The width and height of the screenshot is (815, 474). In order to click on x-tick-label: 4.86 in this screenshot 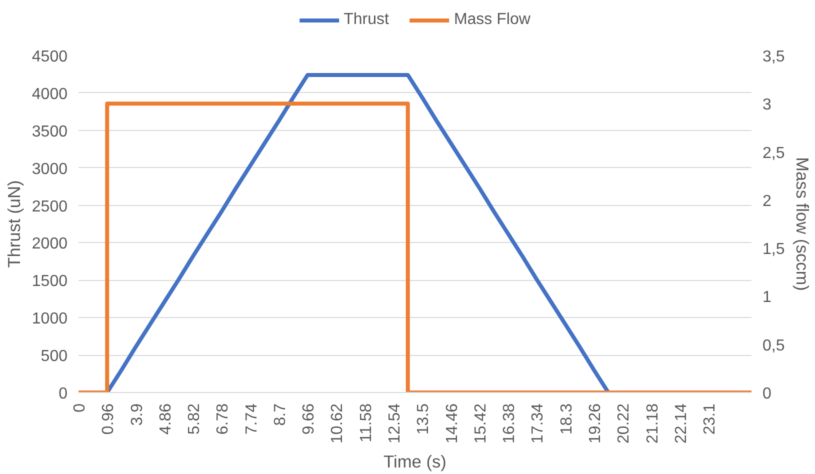, I will do `click(165, 419)`.